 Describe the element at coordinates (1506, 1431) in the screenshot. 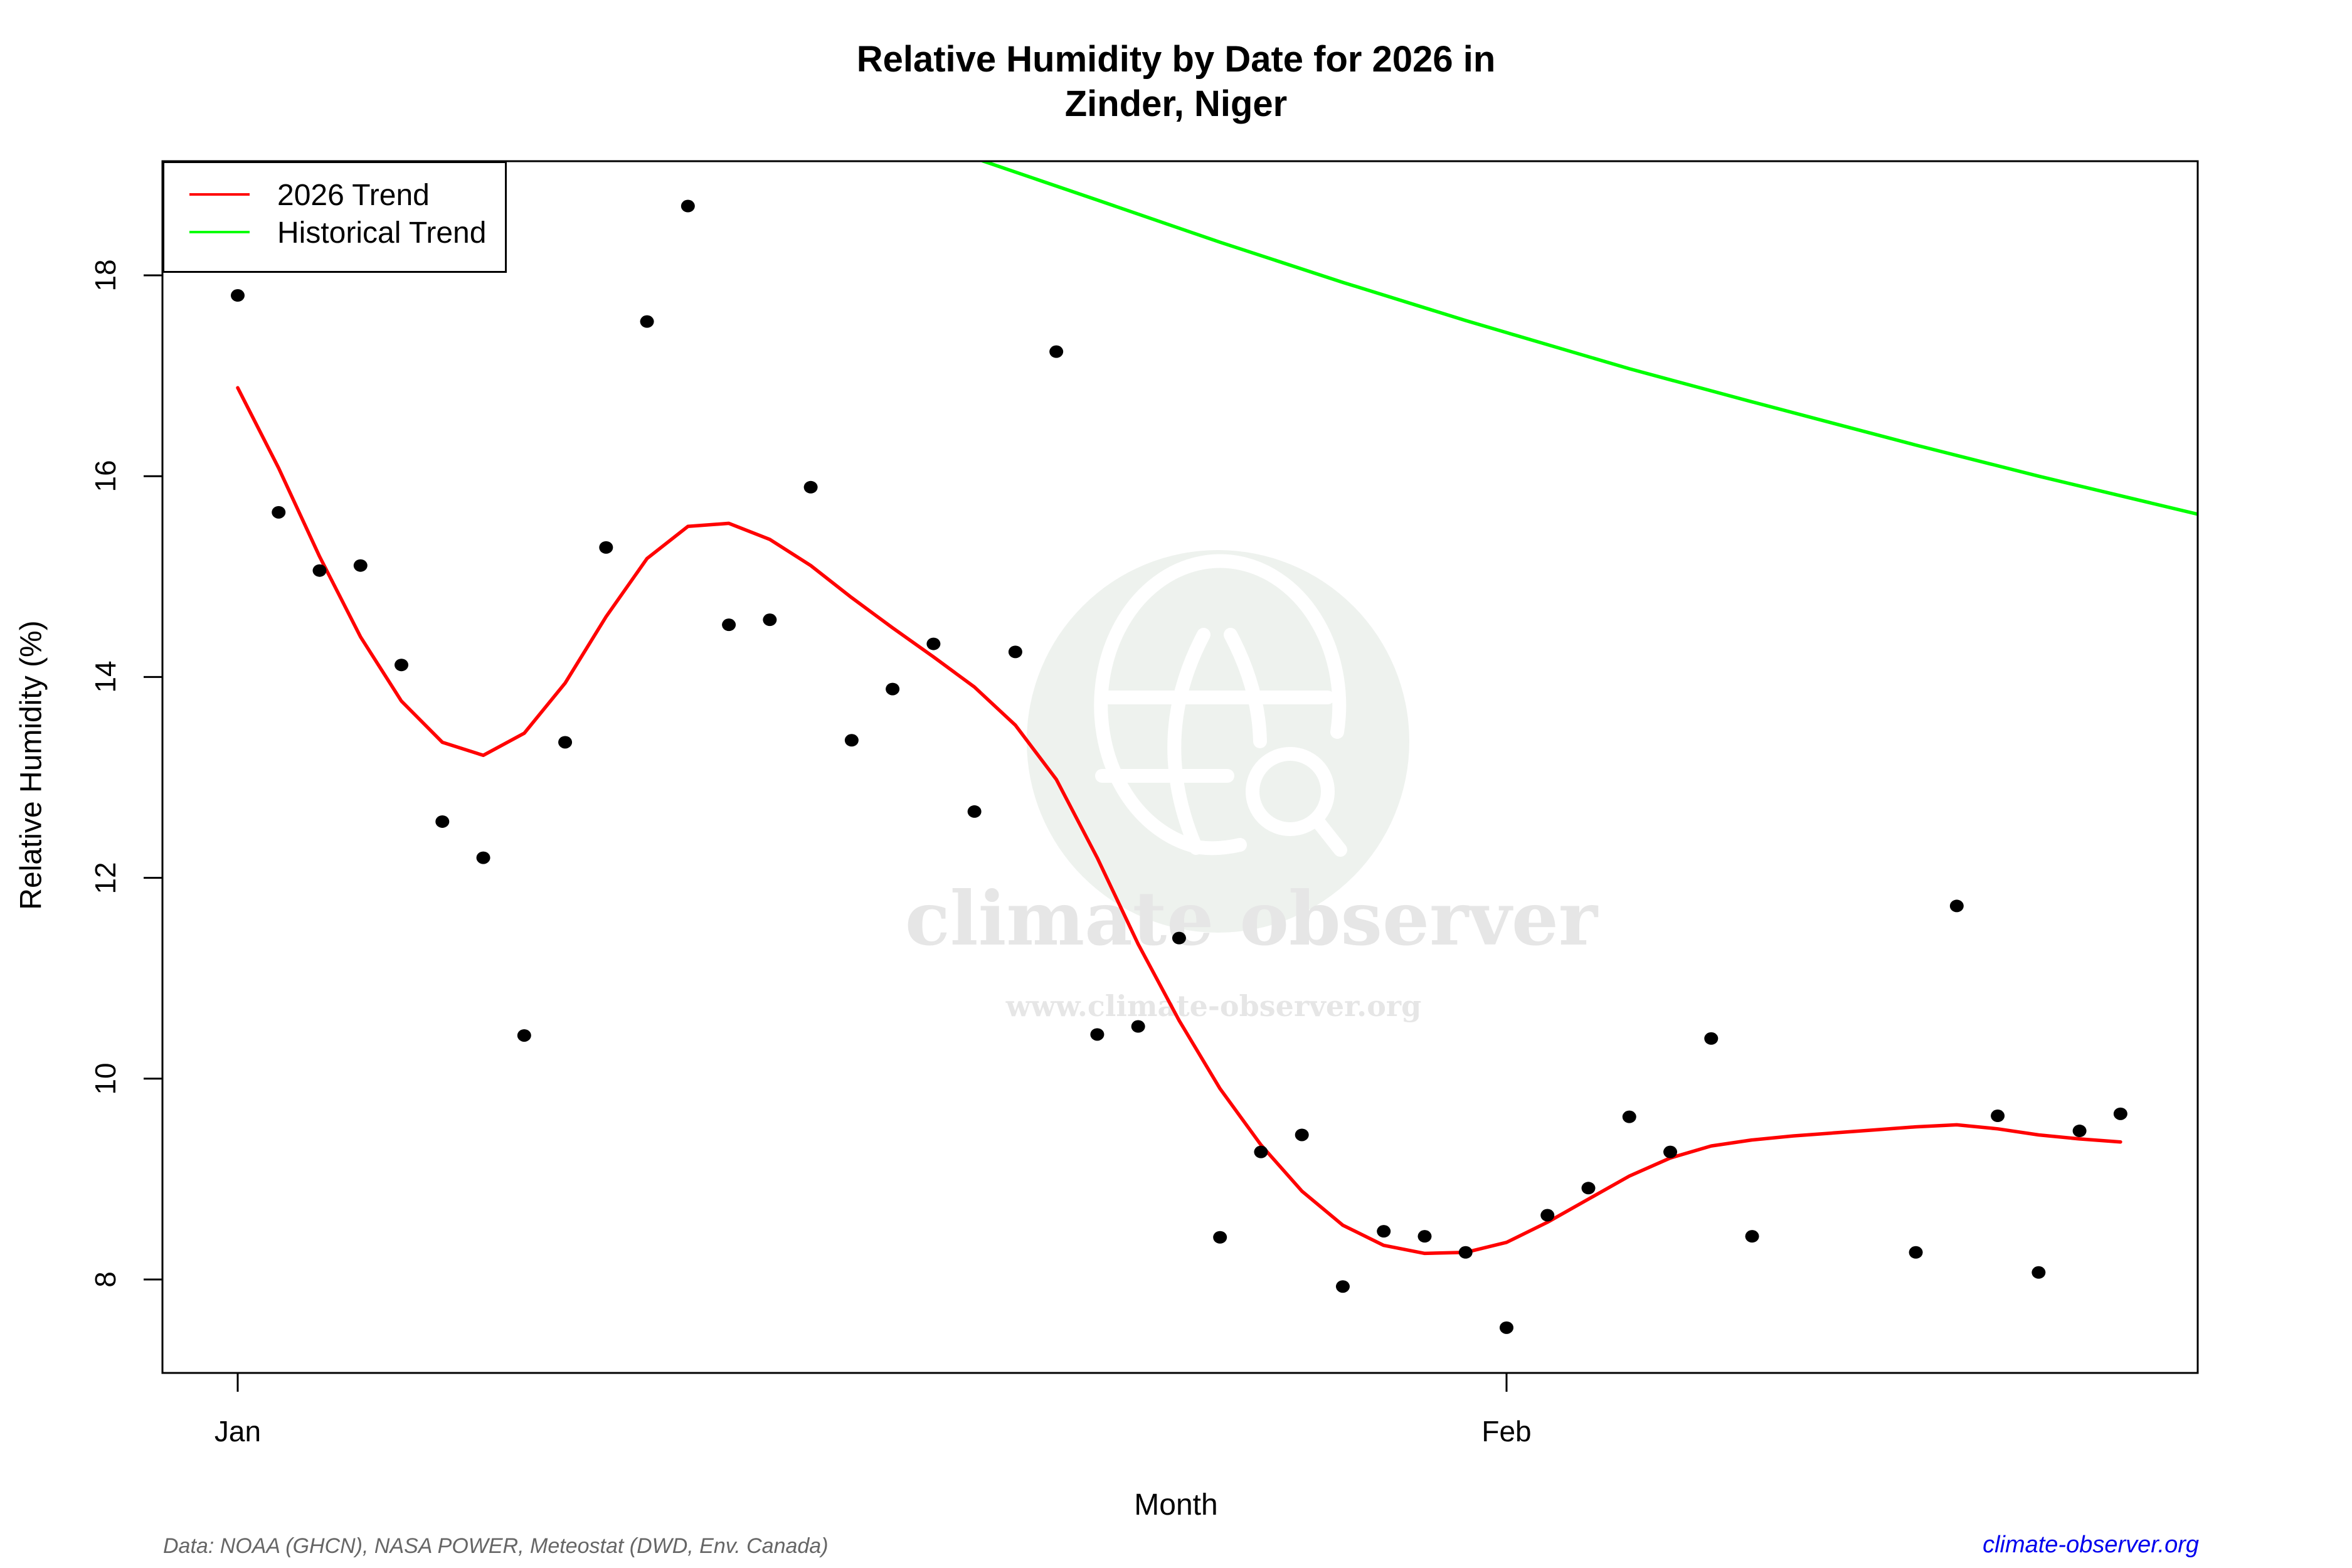

I see `x-tick-label: Feb` at that location.